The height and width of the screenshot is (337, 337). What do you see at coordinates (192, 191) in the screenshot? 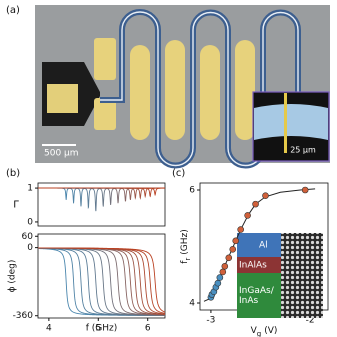
I see `y-tick-label: 6` at bounding box center [192, 191].